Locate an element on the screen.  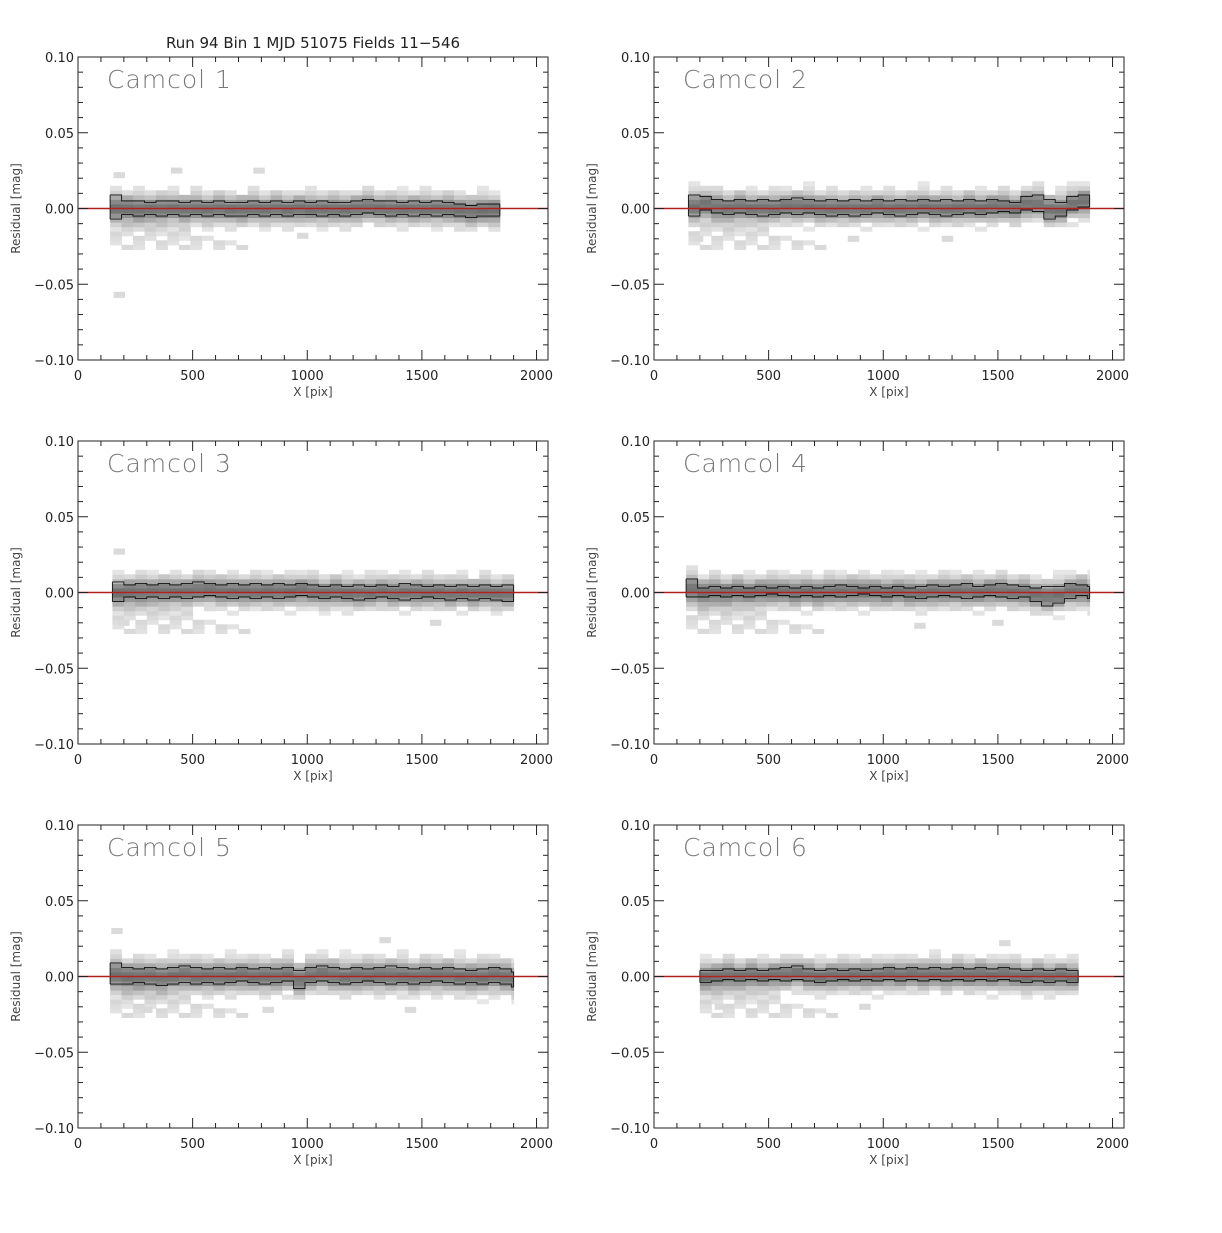
density-heatmap is located at coordinates (313, 591).